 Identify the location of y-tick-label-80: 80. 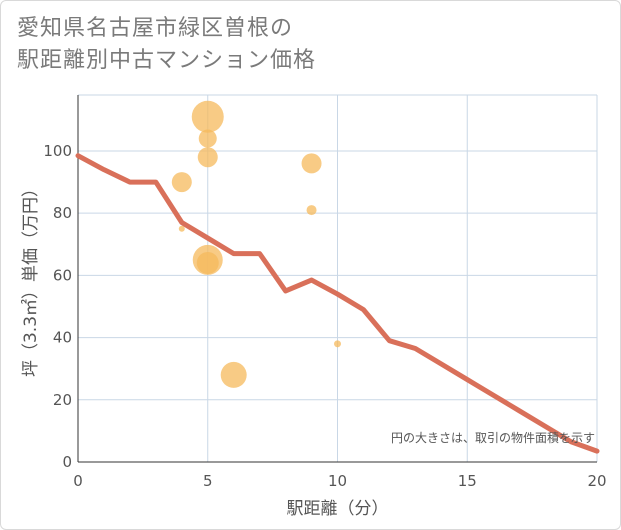
(62, 213).